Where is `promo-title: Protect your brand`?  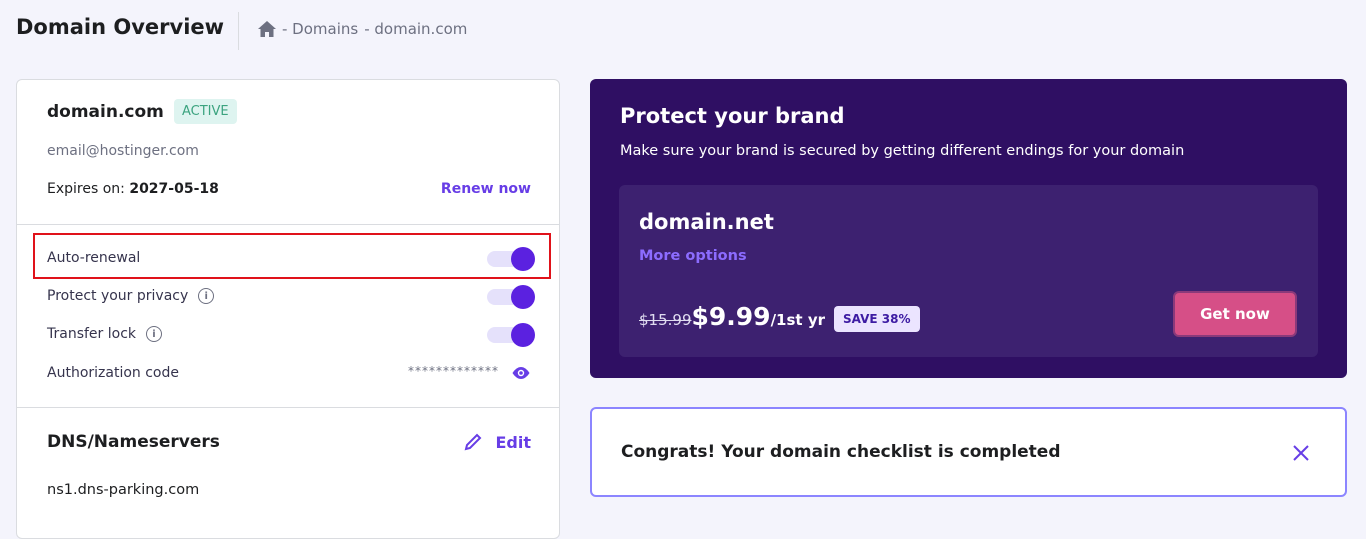
promo-title: Protect your brand is located at coordinates (732, 116).